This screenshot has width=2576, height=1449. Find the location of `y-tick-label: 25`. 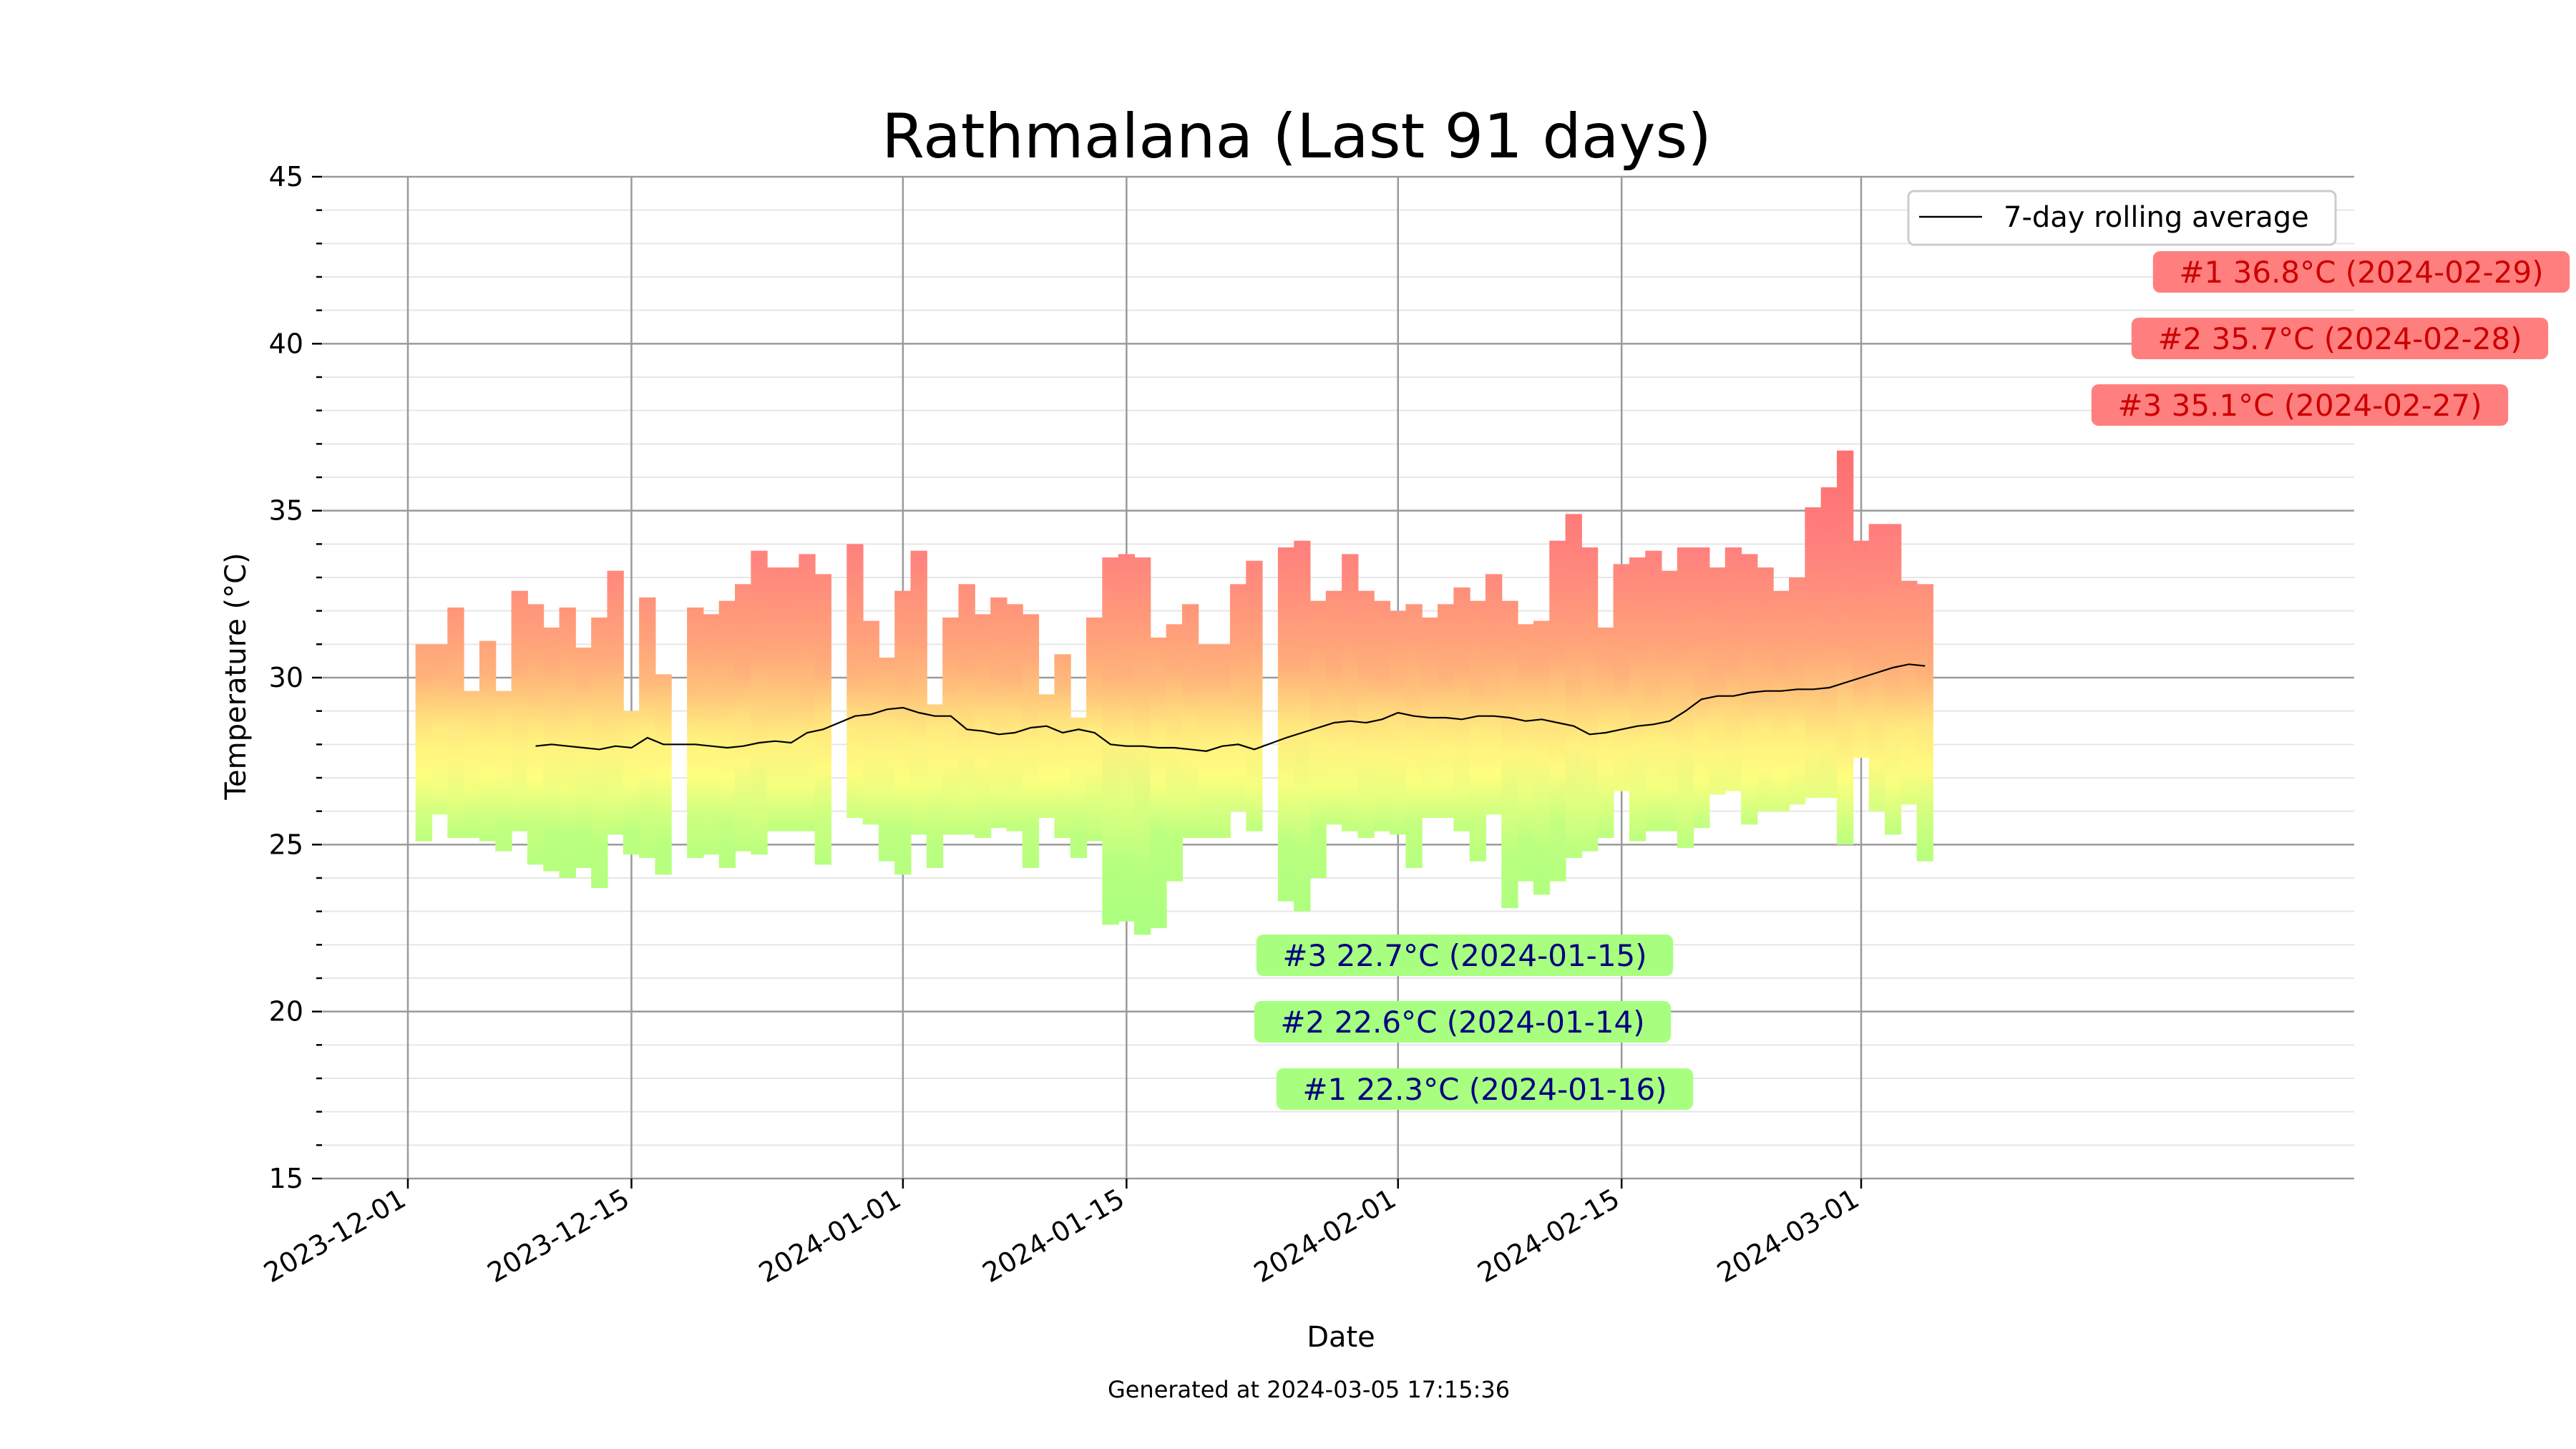

y-tick-label: 25 is located at coordinates (286, 844).